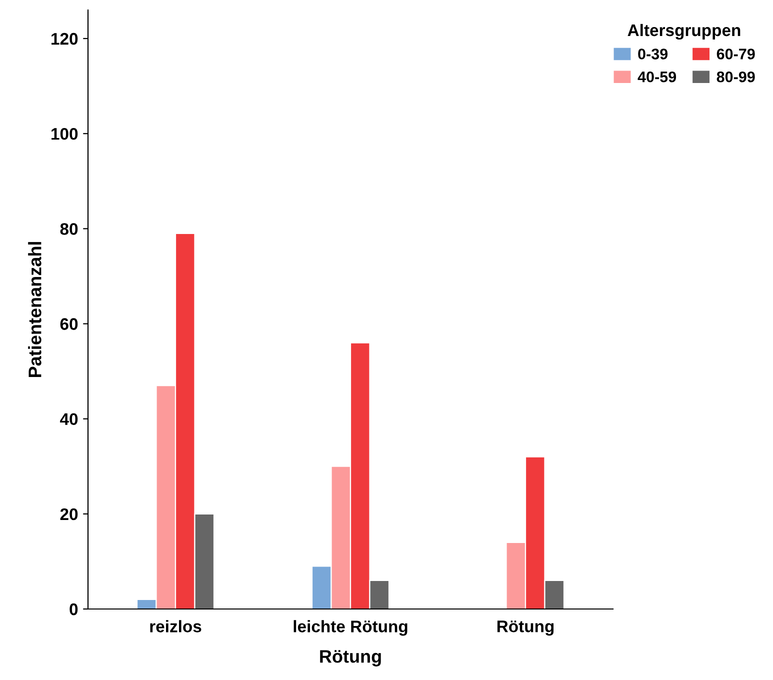 Image resolution: width=773 pixels, height=680 pixels. What do you see at coordinates (35, 310) in the screenshot?
I see `y-axis-title: Patientenanzahl` at bounding box center [35, 310].